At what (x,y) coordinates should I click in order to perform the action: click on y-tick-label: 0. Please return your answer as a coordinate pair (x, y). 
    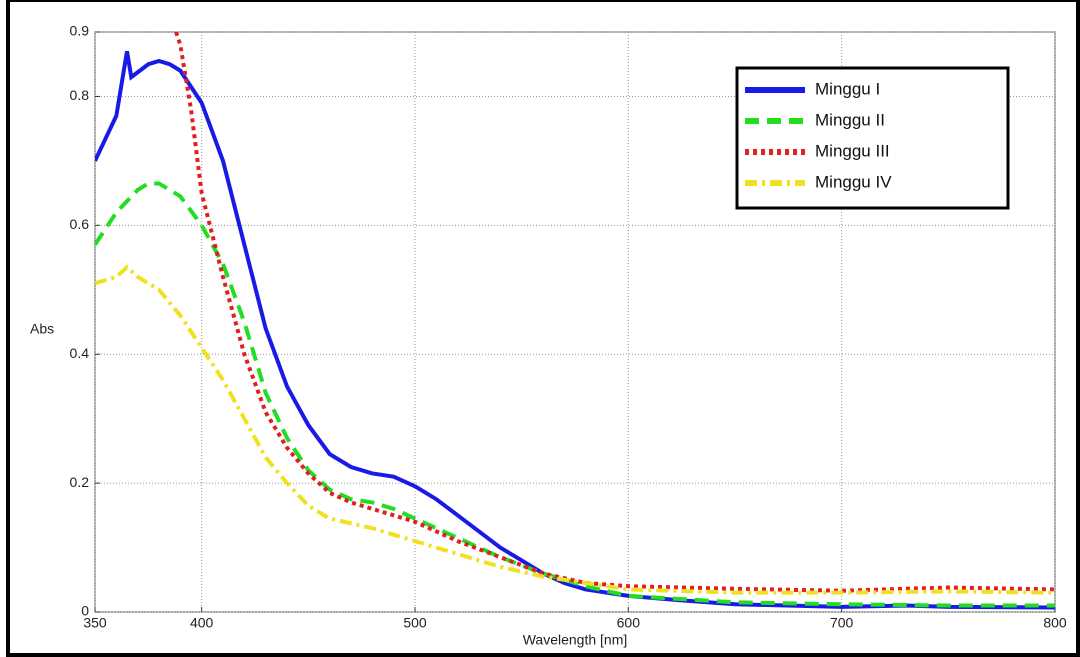
    Looking at the image, I should click on (85, 611).